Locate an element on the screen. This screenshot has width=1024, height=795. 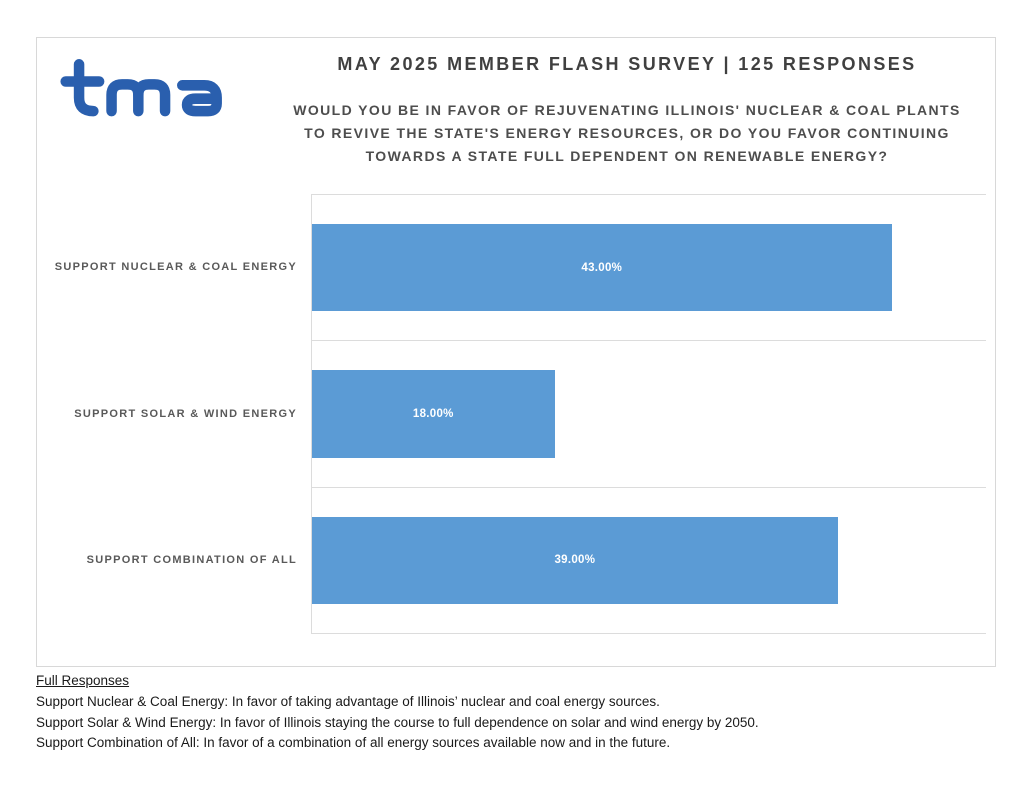
footnote-heading: Full Responses is located at coordinates (83, 680).